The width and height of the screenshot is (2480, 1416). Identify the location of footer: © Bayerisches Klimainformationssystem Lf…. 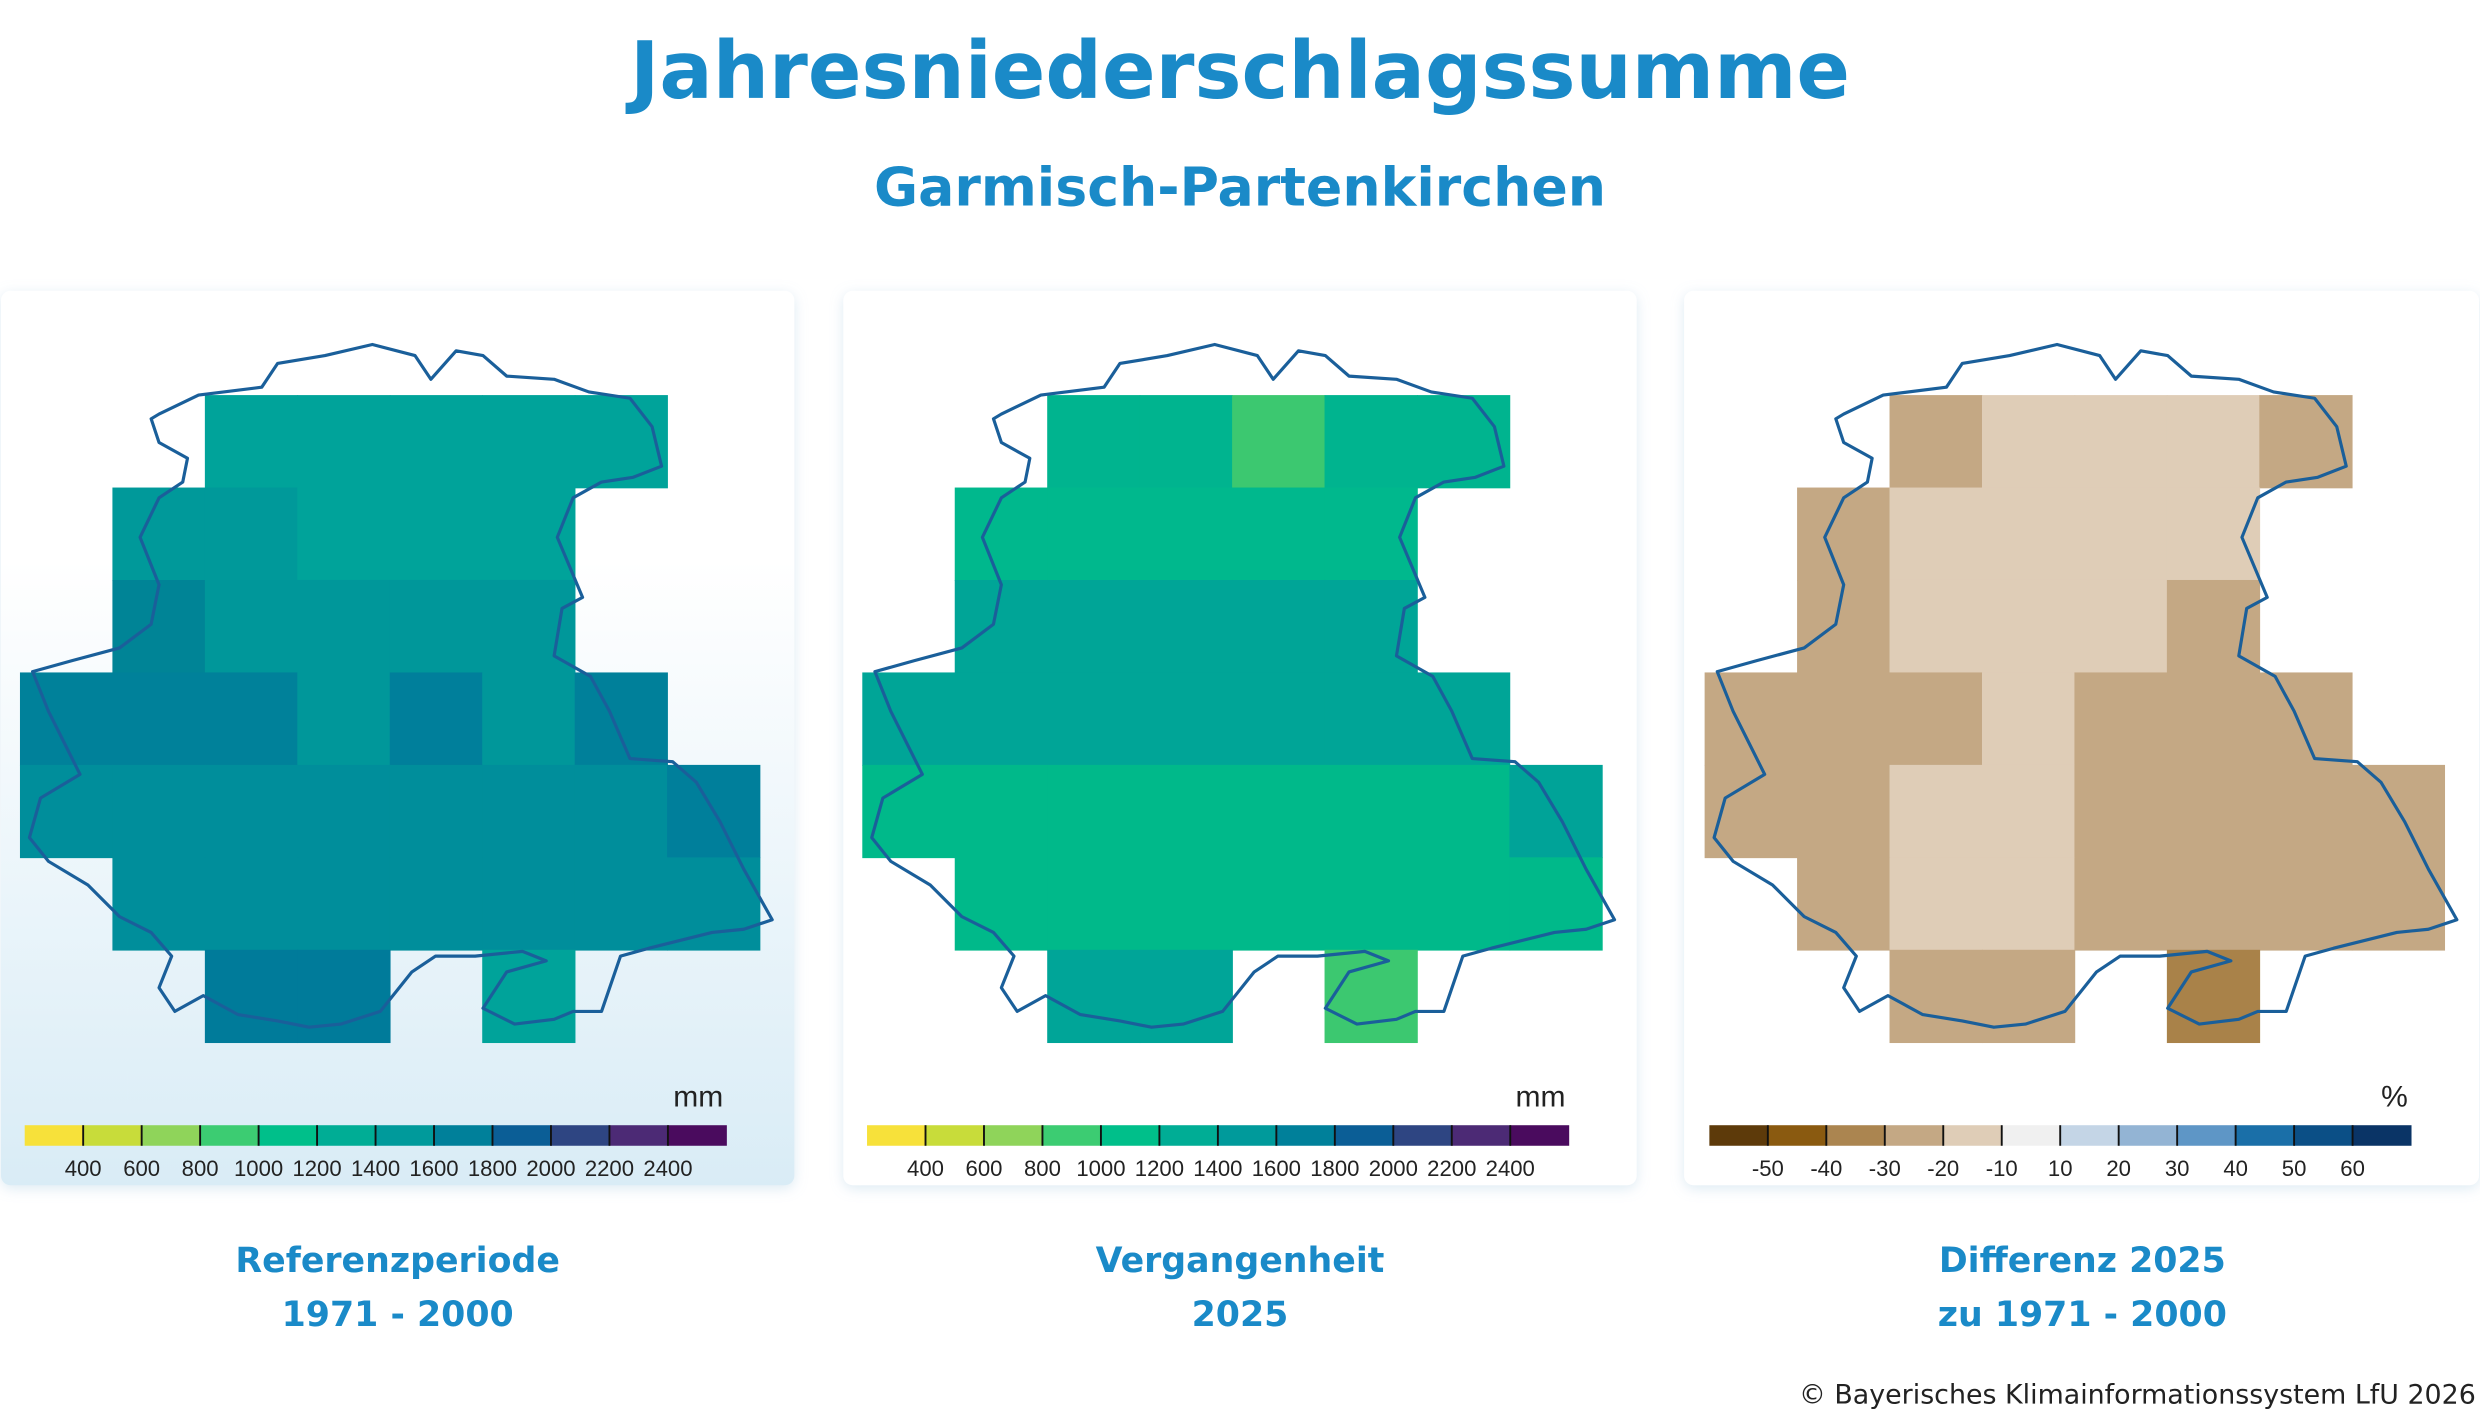
(2137, 1394).